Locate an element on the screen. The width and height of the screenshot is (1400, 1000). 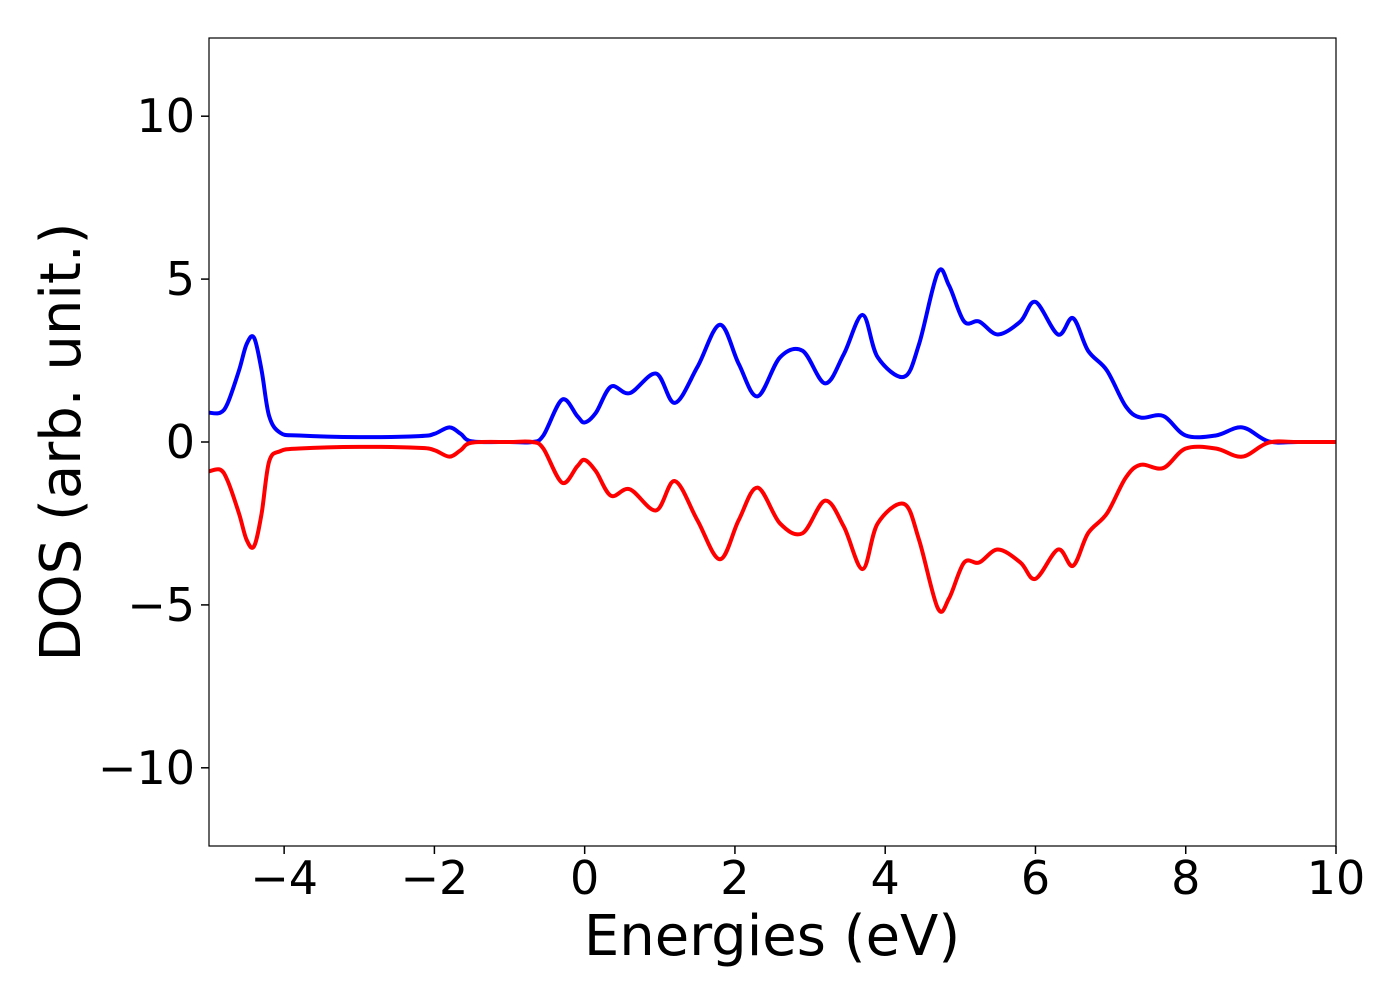
y-axis-label: DOS (arb. unit.) is located at coordinates (61, 441).